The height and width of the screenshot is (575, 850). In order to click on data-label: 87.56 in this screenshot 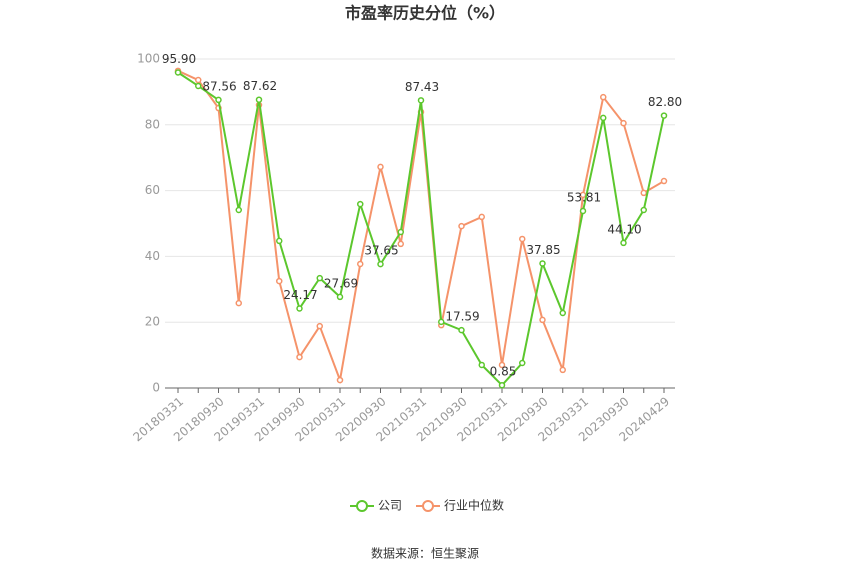, I will do `click(219, 86)`.